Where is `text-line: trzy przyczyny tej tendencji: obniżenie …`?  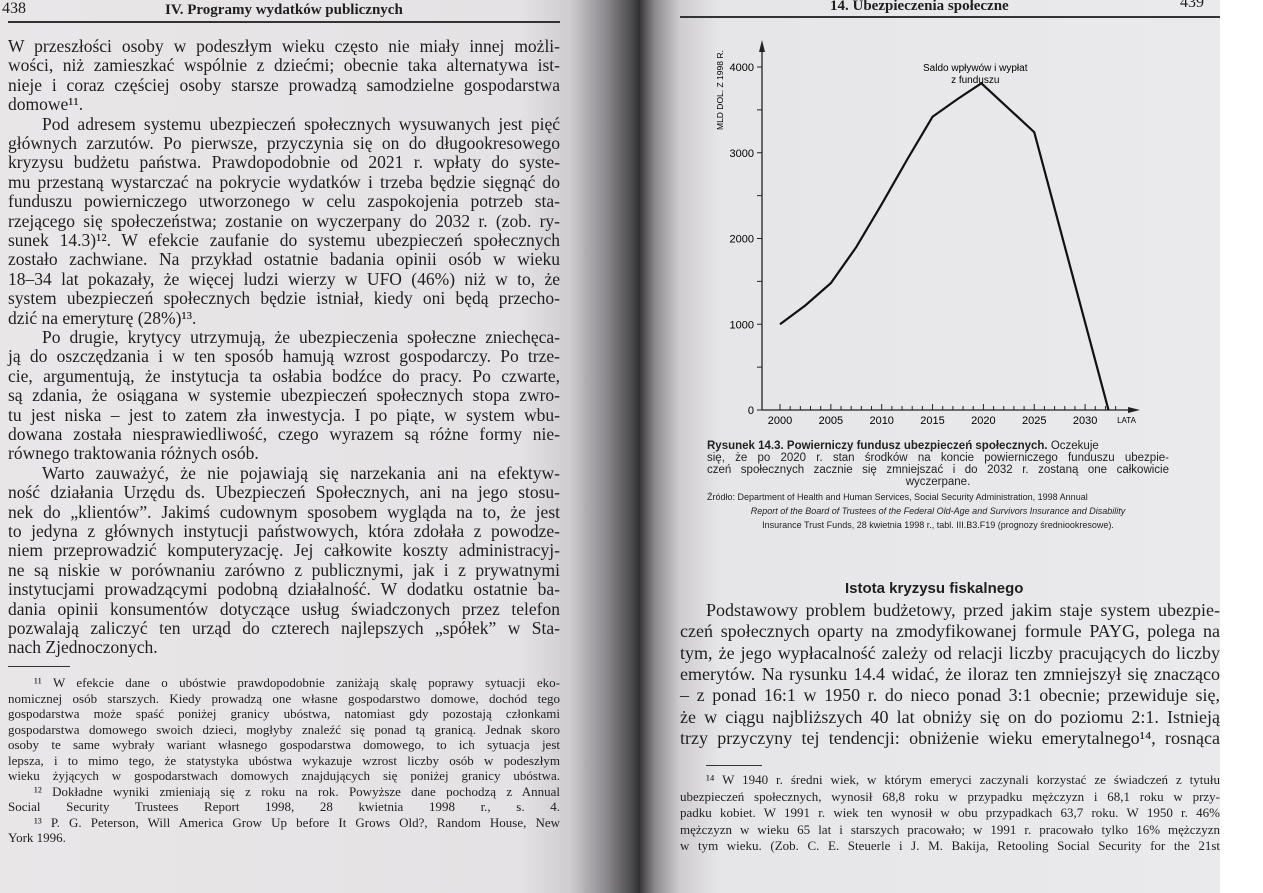 text-line: trzy przyczyny tej tendencji: obniżenie … is located at coordinates (950, 737).